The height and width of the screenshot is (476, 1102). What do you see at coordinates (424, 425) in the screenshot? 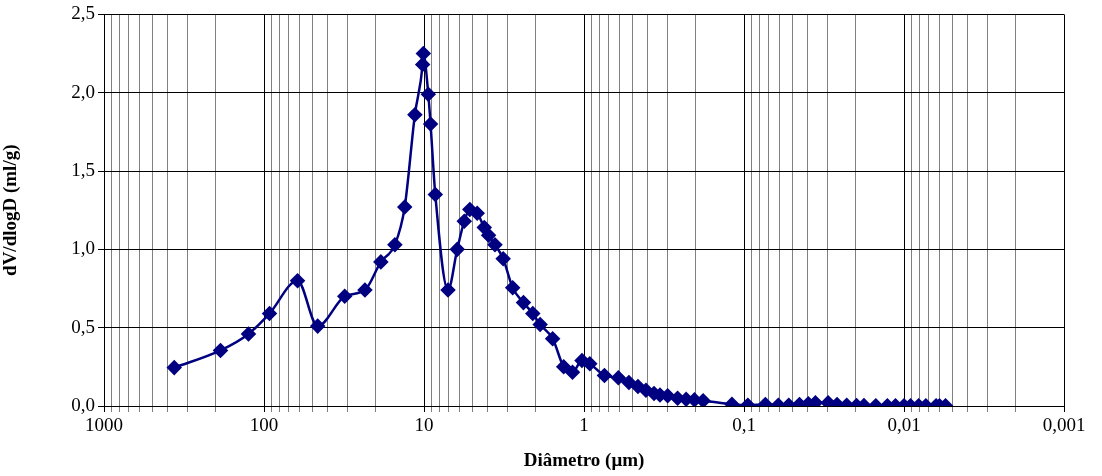
I see `x-tick-label: 10` at bounding box center [424, 425].